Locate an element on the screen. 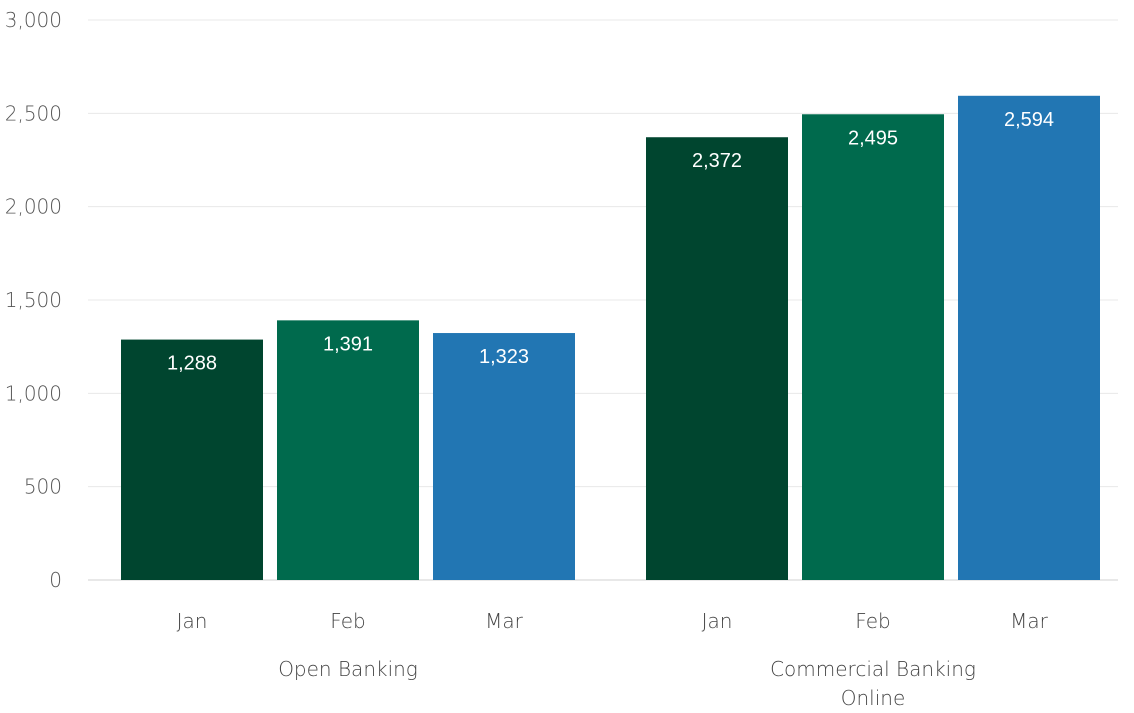 Image resolution: width=1134 pixels, height=713 pixels. y-tick-label: 1,000 is located at coordinates (33, 393).